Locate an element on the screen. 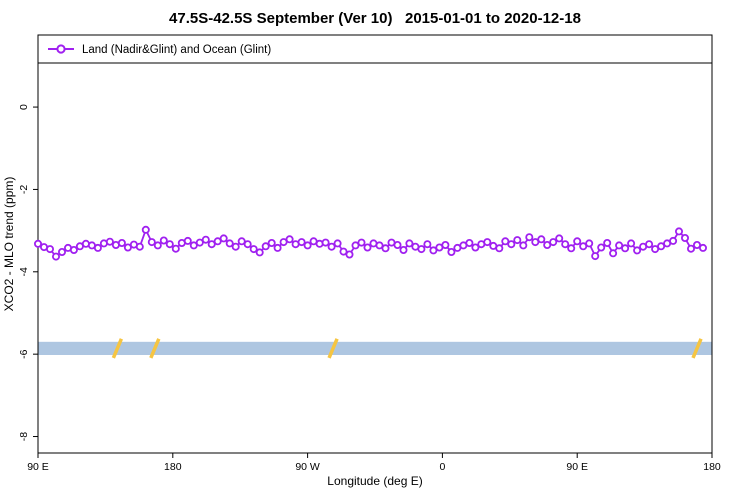 The height and width of the screenshot is (500, 750). shaded-band-group is located at coordinates (375, 348).